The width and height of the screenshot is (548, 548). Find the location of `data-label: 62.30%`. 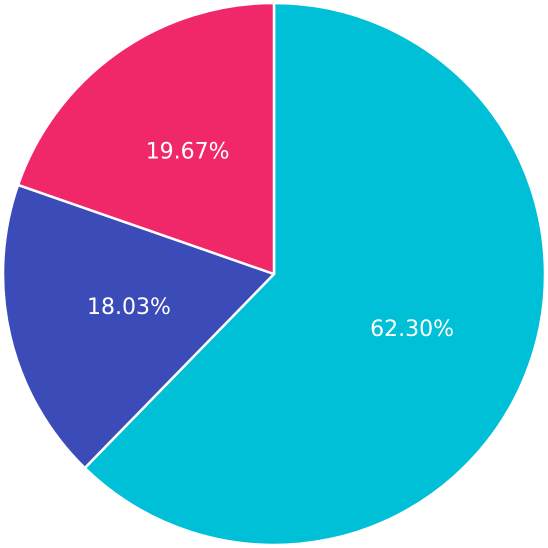

data-label: 62.30% is located at coordinates (412, 329).